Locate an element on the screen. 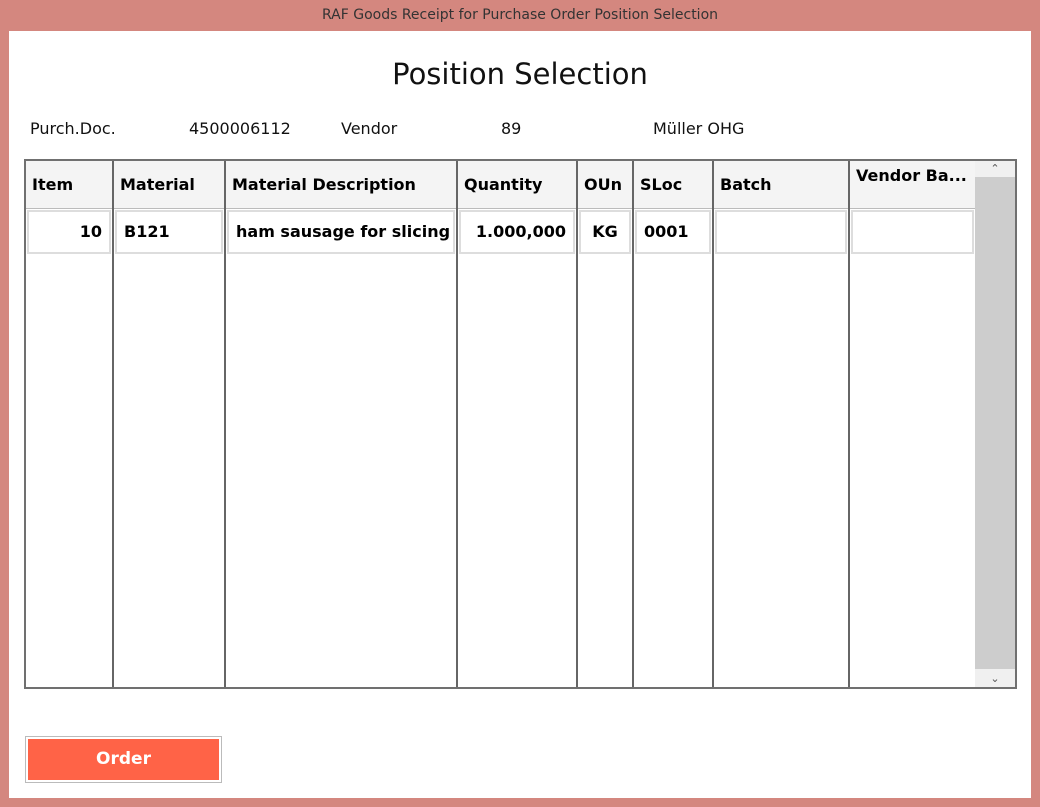 This screenshot has width=1040, height=807. column-oun: OUn KG is located at coordinates (606, 424).